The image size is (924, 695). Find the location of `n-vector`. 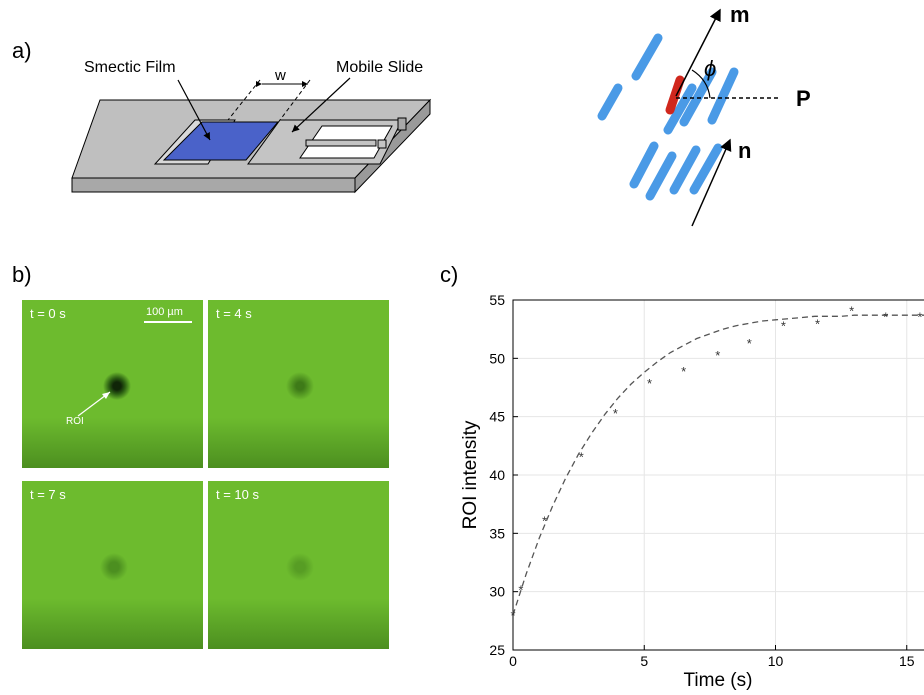

n-vector is located at coordinates (711, 182).